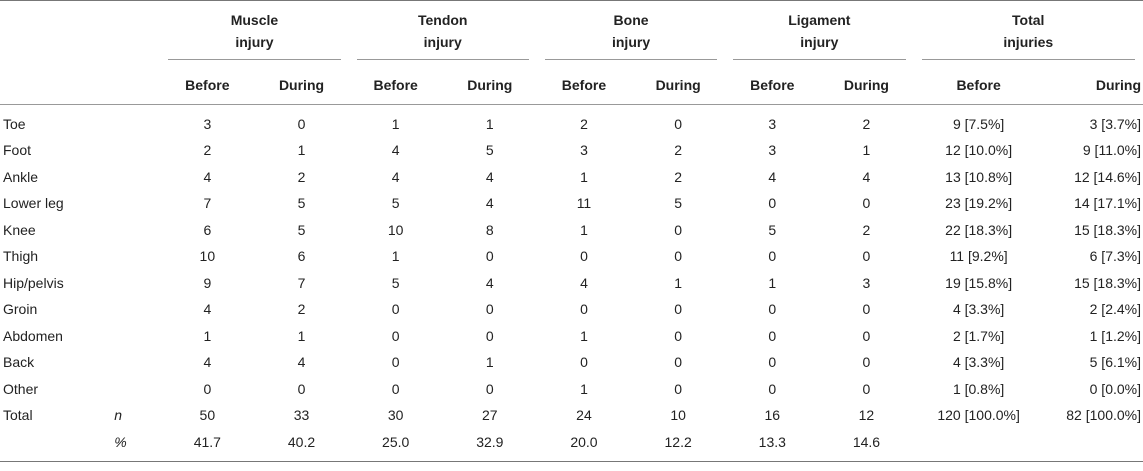 The image size is (1143, 471). I want to click on table-cell: 14.6, so click(866, 445).